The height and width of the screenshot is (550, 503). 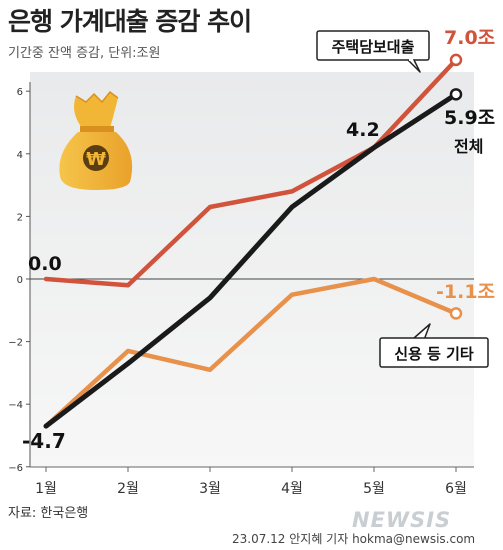 I want to click on y-tick-label: 2, so click(x=20, y=217).